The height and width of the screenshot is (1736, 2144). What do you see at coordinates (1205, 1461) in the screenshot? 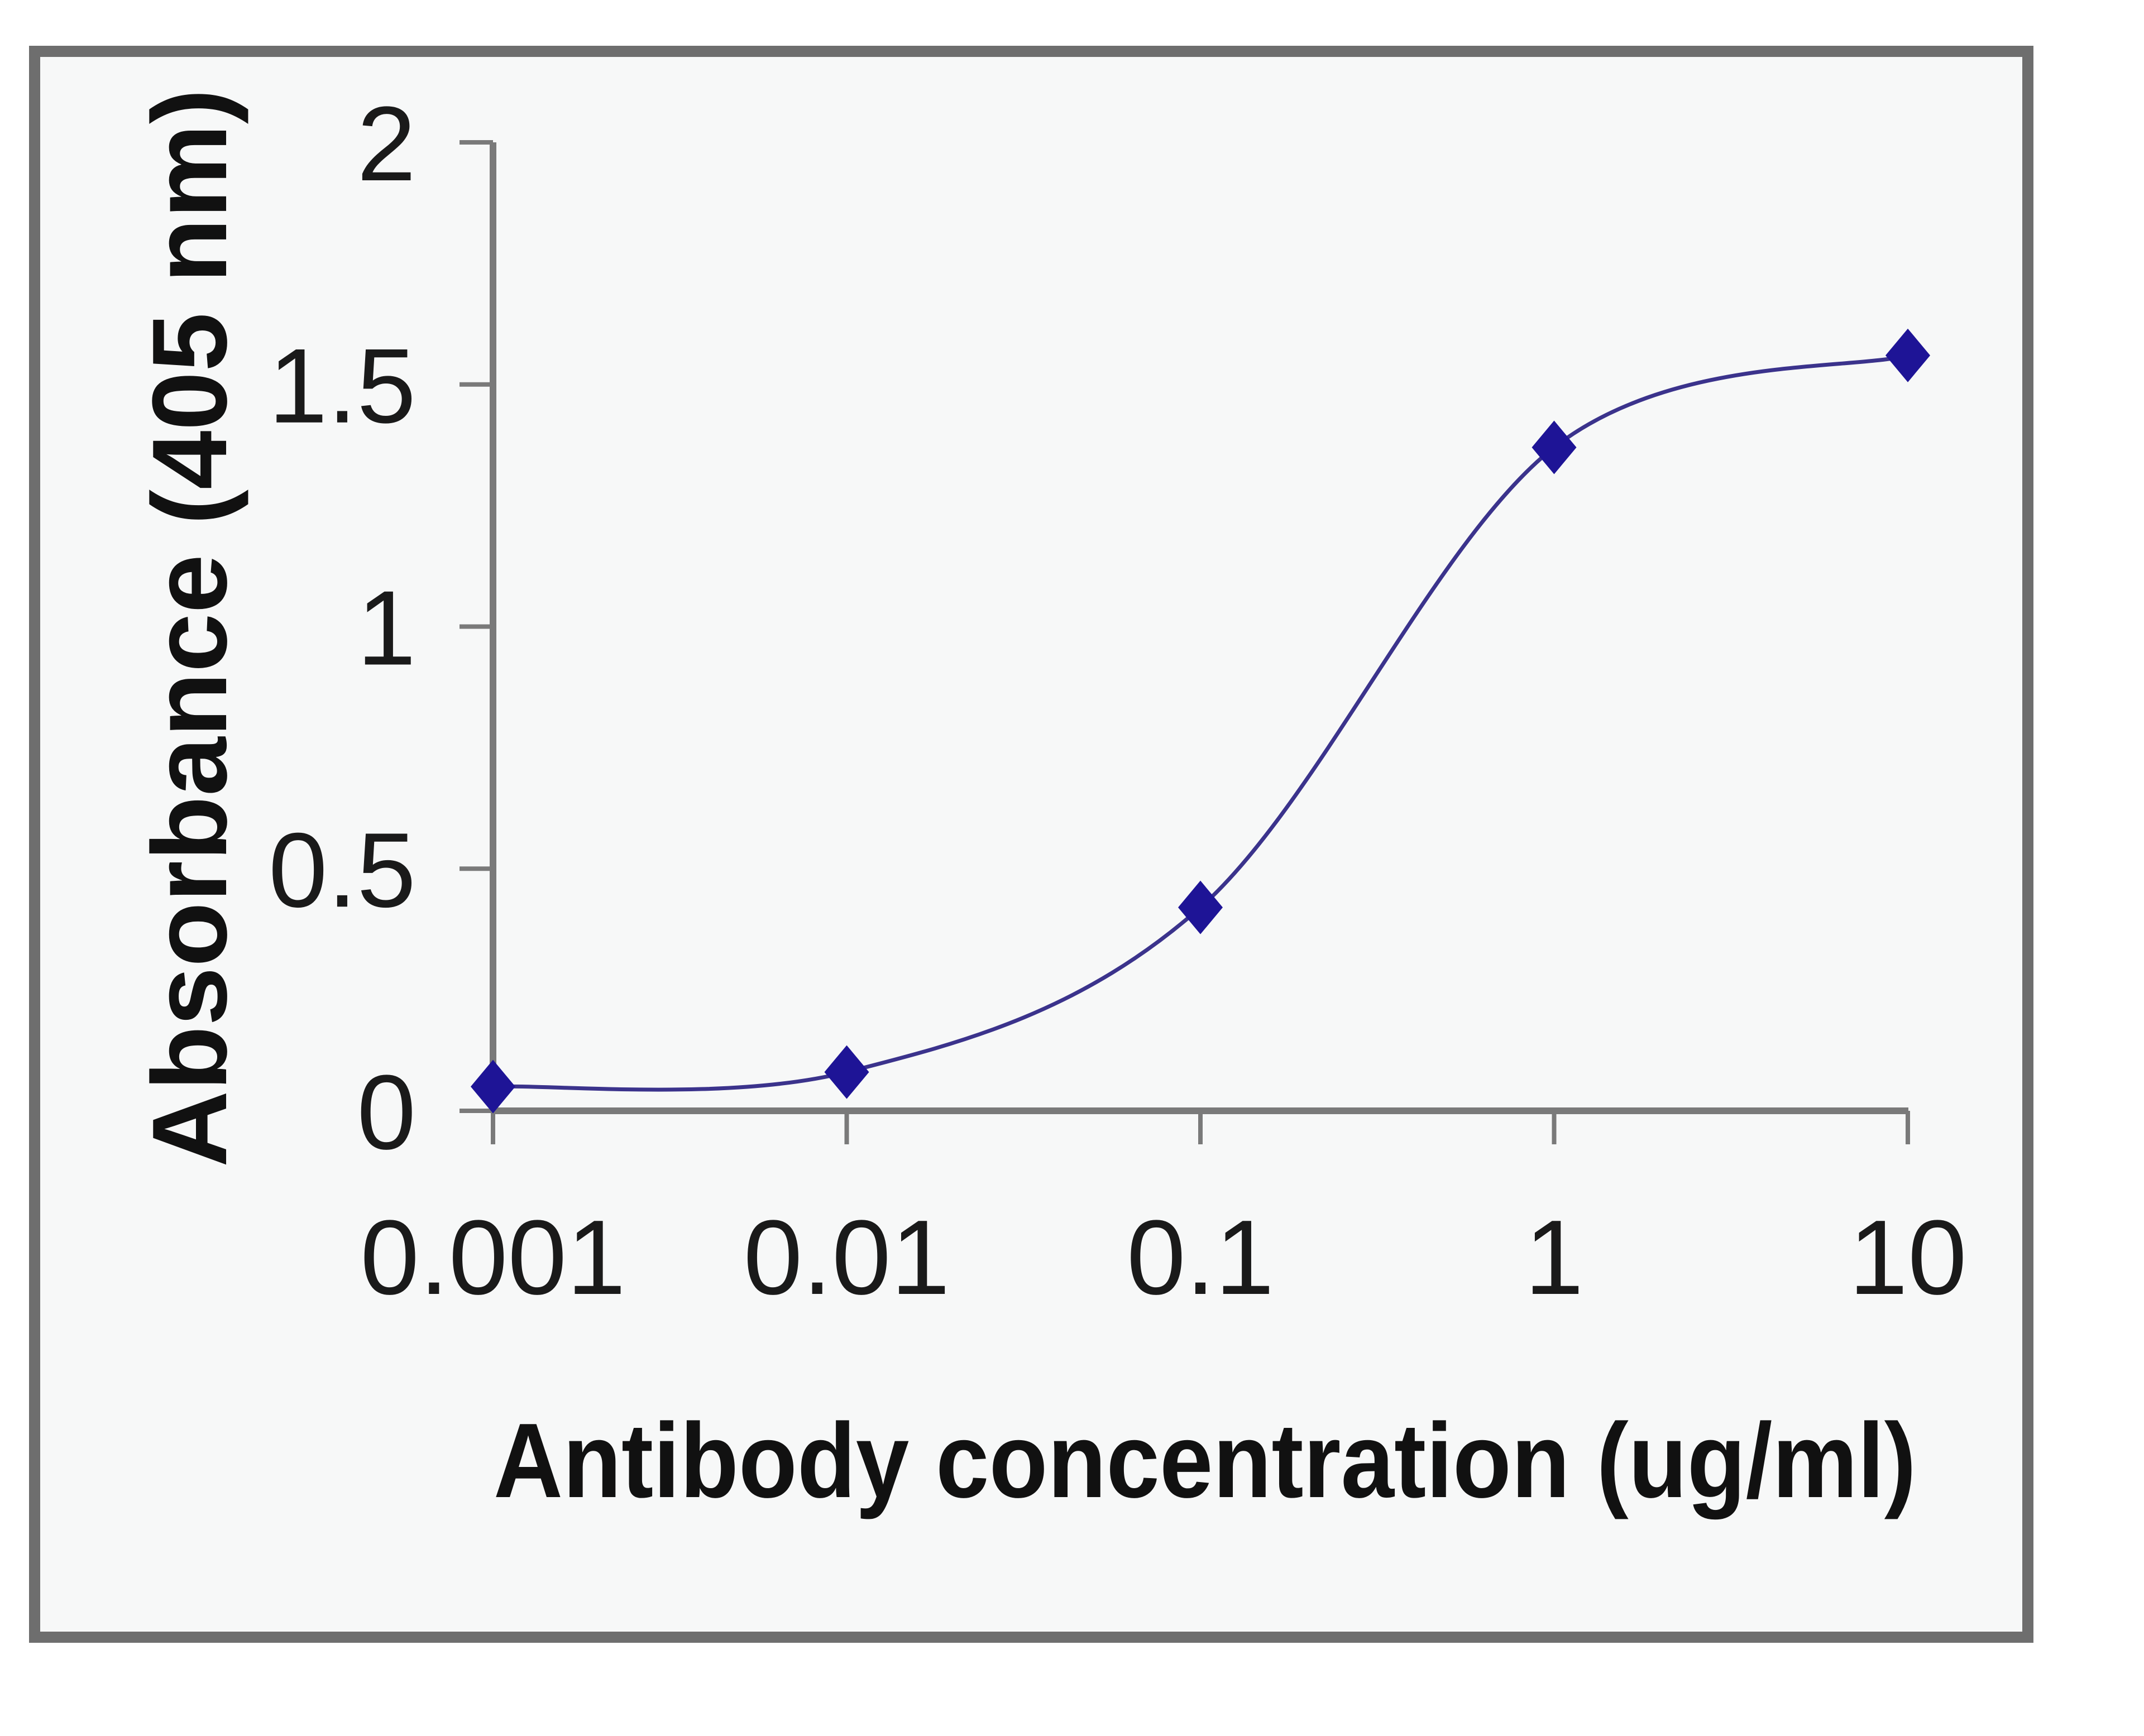
I see `x-axis-title: Antibody concentration (ug/ml)` at bounding box center [1205, 1461].